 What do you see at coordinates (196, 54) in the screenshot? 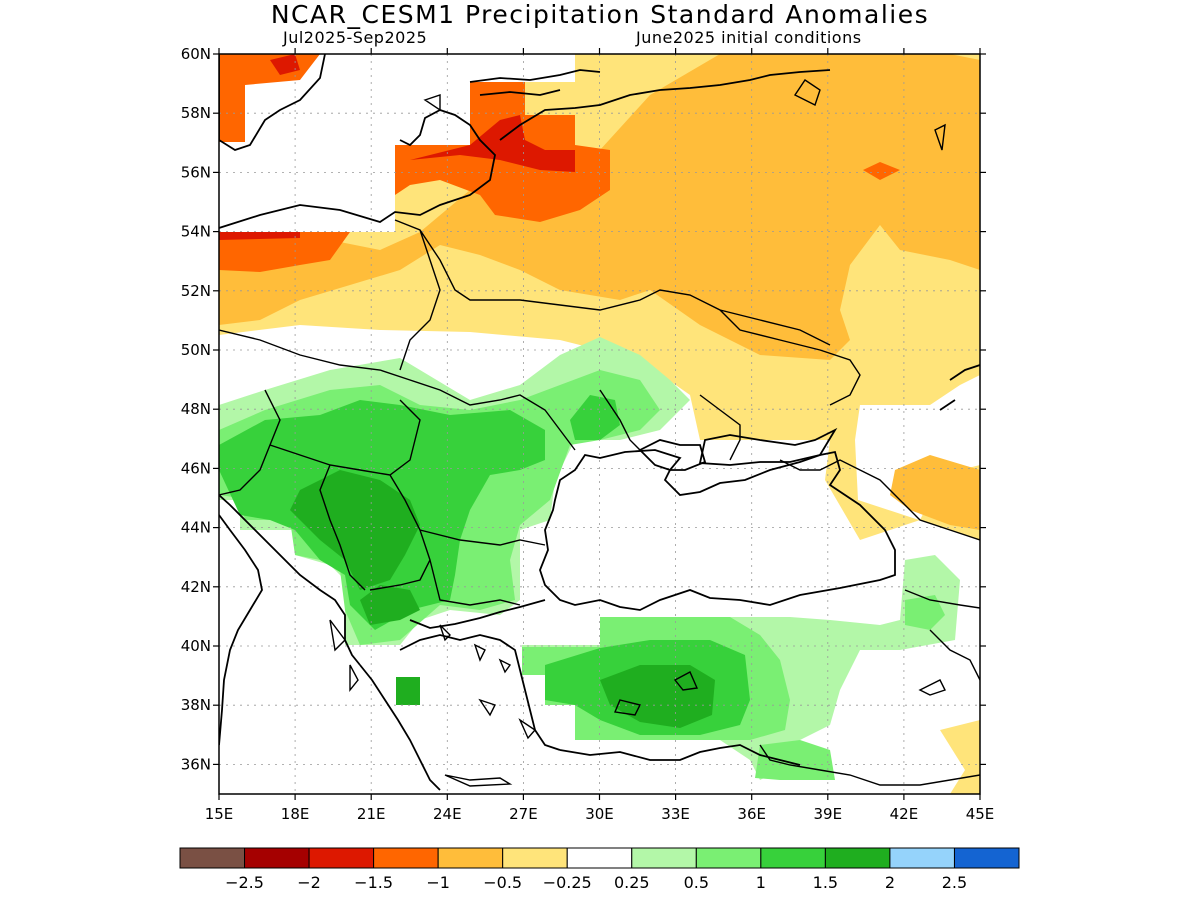
I see `lat-tick-label: 60N` at bounding box center [196, 54].